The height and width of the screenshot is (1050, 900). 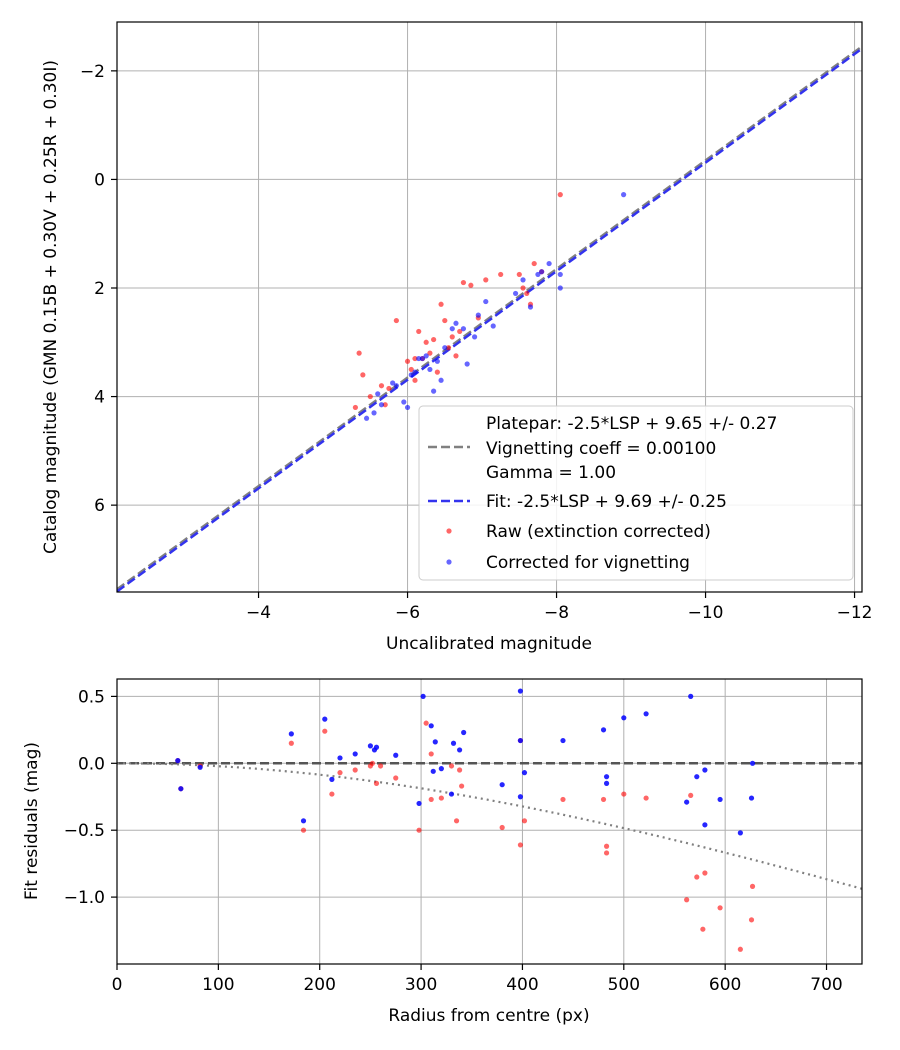 What do you see at coordinates (725, 985) in the screenshot?
I see `residuals-x-tick-label: 600` at bounding box center [725, 985].